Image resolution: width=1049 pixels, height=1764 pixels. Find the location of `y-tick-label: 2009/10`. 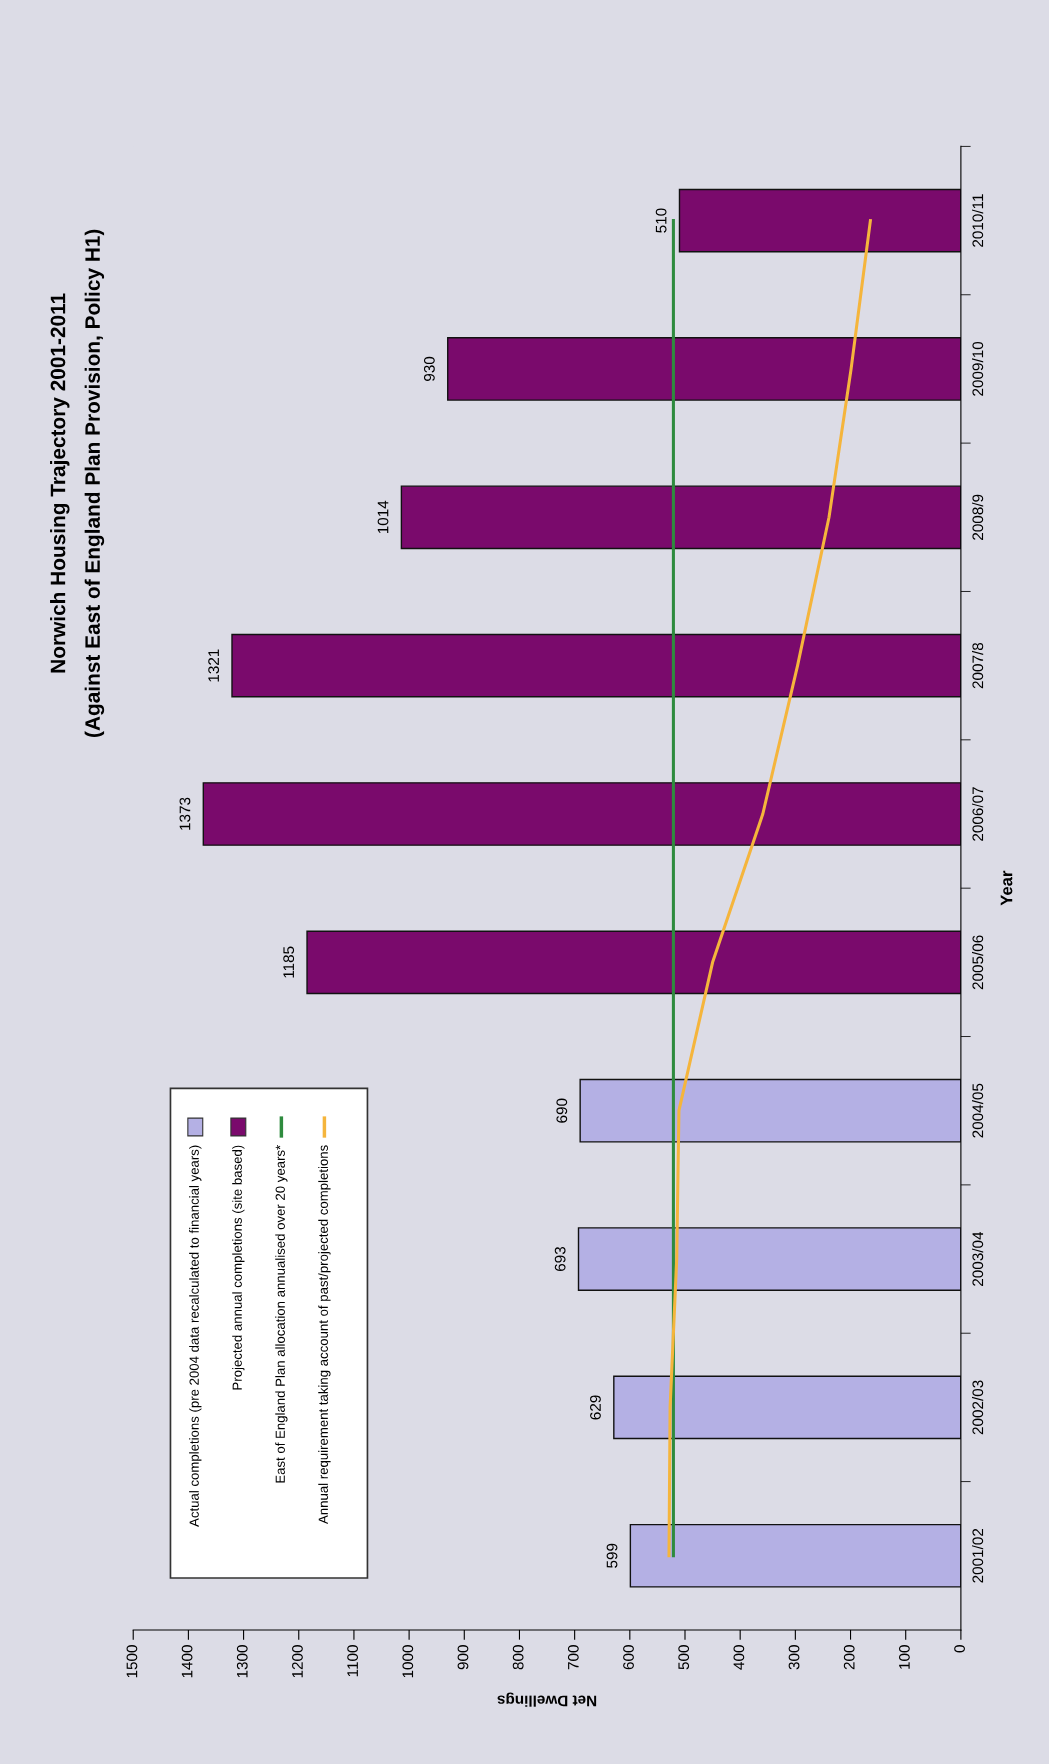

y-tick-label: 2009/10 is located at coordinates (978, 368).